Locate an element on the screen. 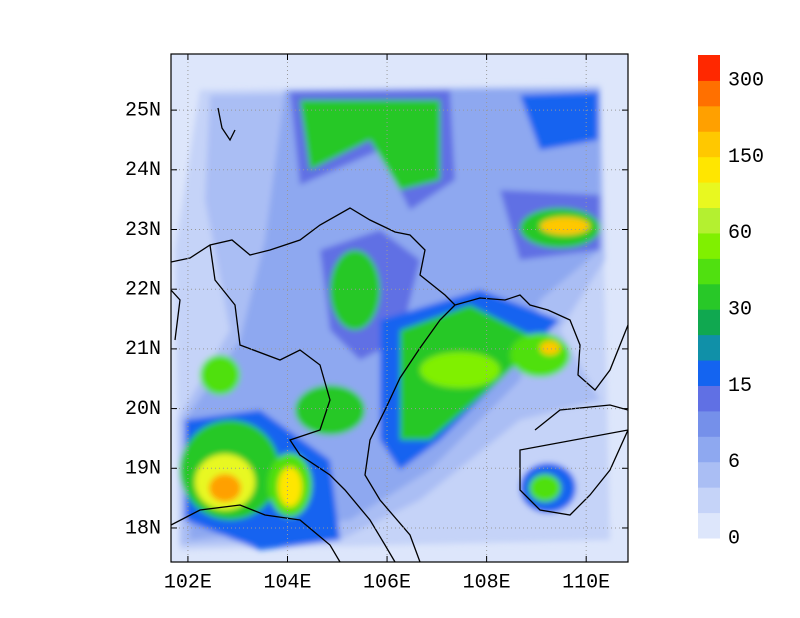 This screenshot has width=800, height=618. y-tick-label: 23N is located at coordinates (143, 230).